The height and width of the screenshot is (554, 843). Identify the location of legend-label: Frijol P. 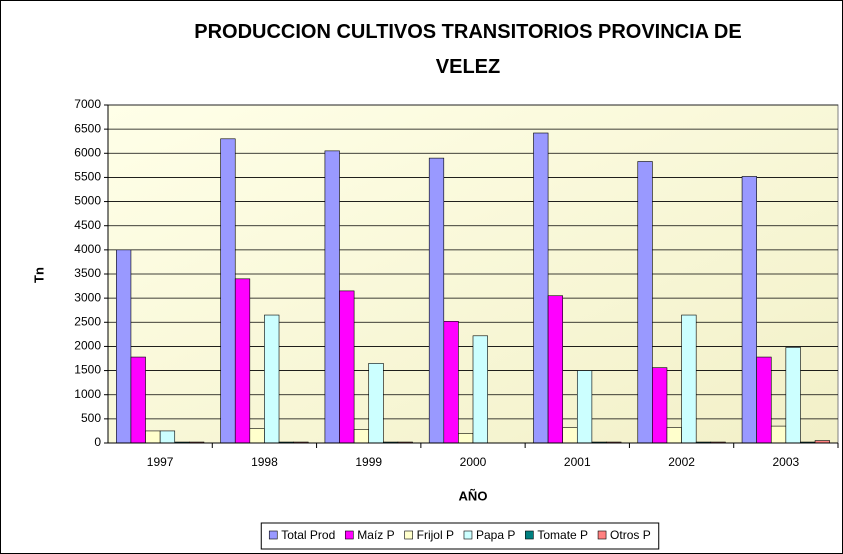
(435, 535).